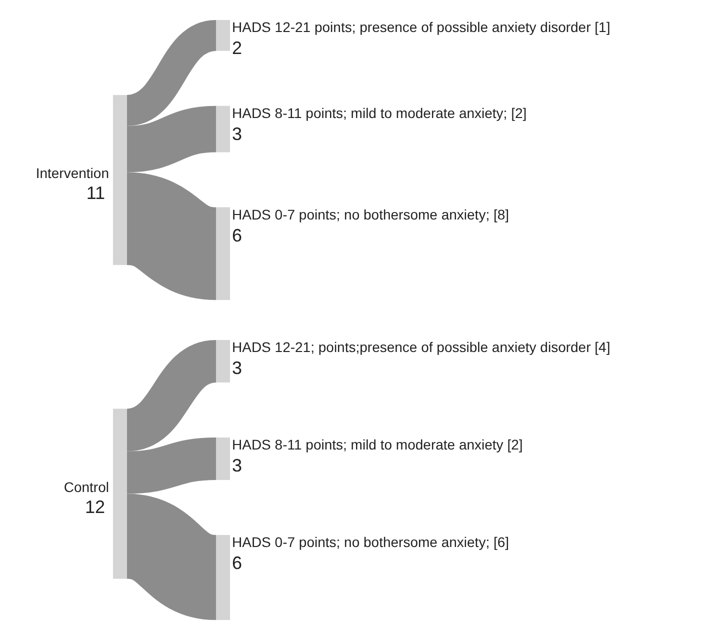 The image size is (728, 636). Describe the element at coordinates (72, 173) in the screenshot. I see `text: Intervention` at that location.